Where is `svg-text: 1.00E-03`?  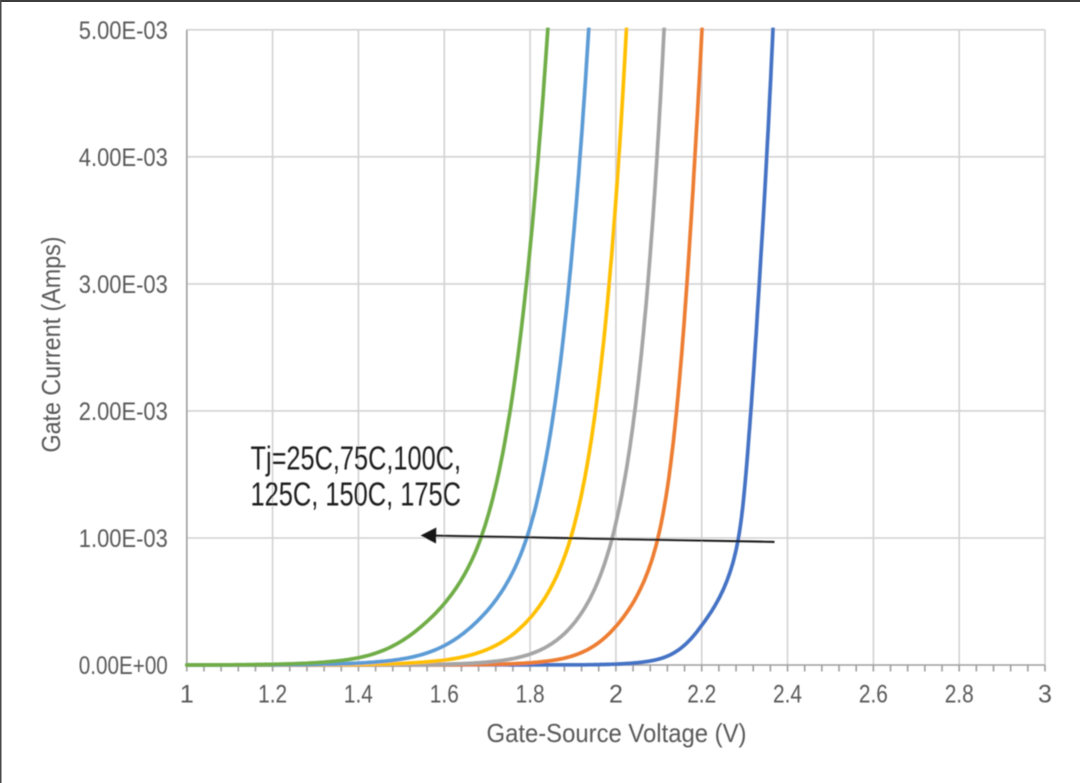 svg-text: 1.00E-03 is located at coordinates (123, 539).